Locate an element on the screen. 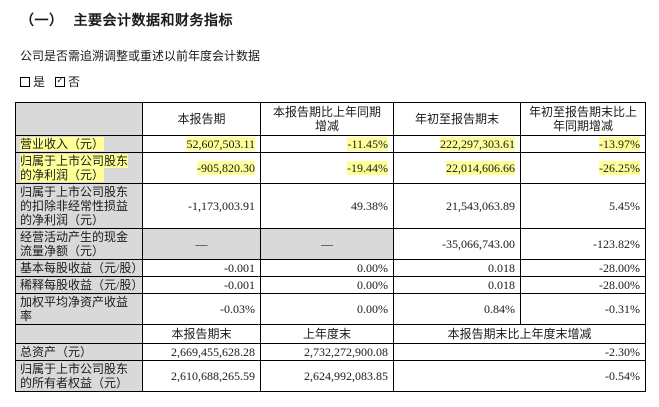  header-current-period: 本报告期 is located at coordinates (201, 119).